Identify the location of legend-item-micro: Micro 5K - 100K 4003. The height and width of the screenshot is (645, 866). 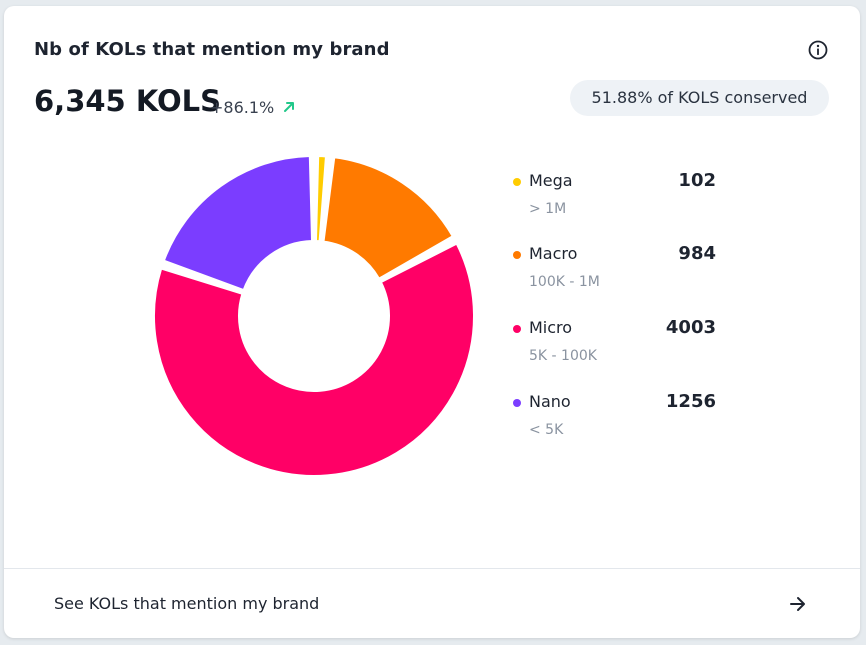
(617, 347).